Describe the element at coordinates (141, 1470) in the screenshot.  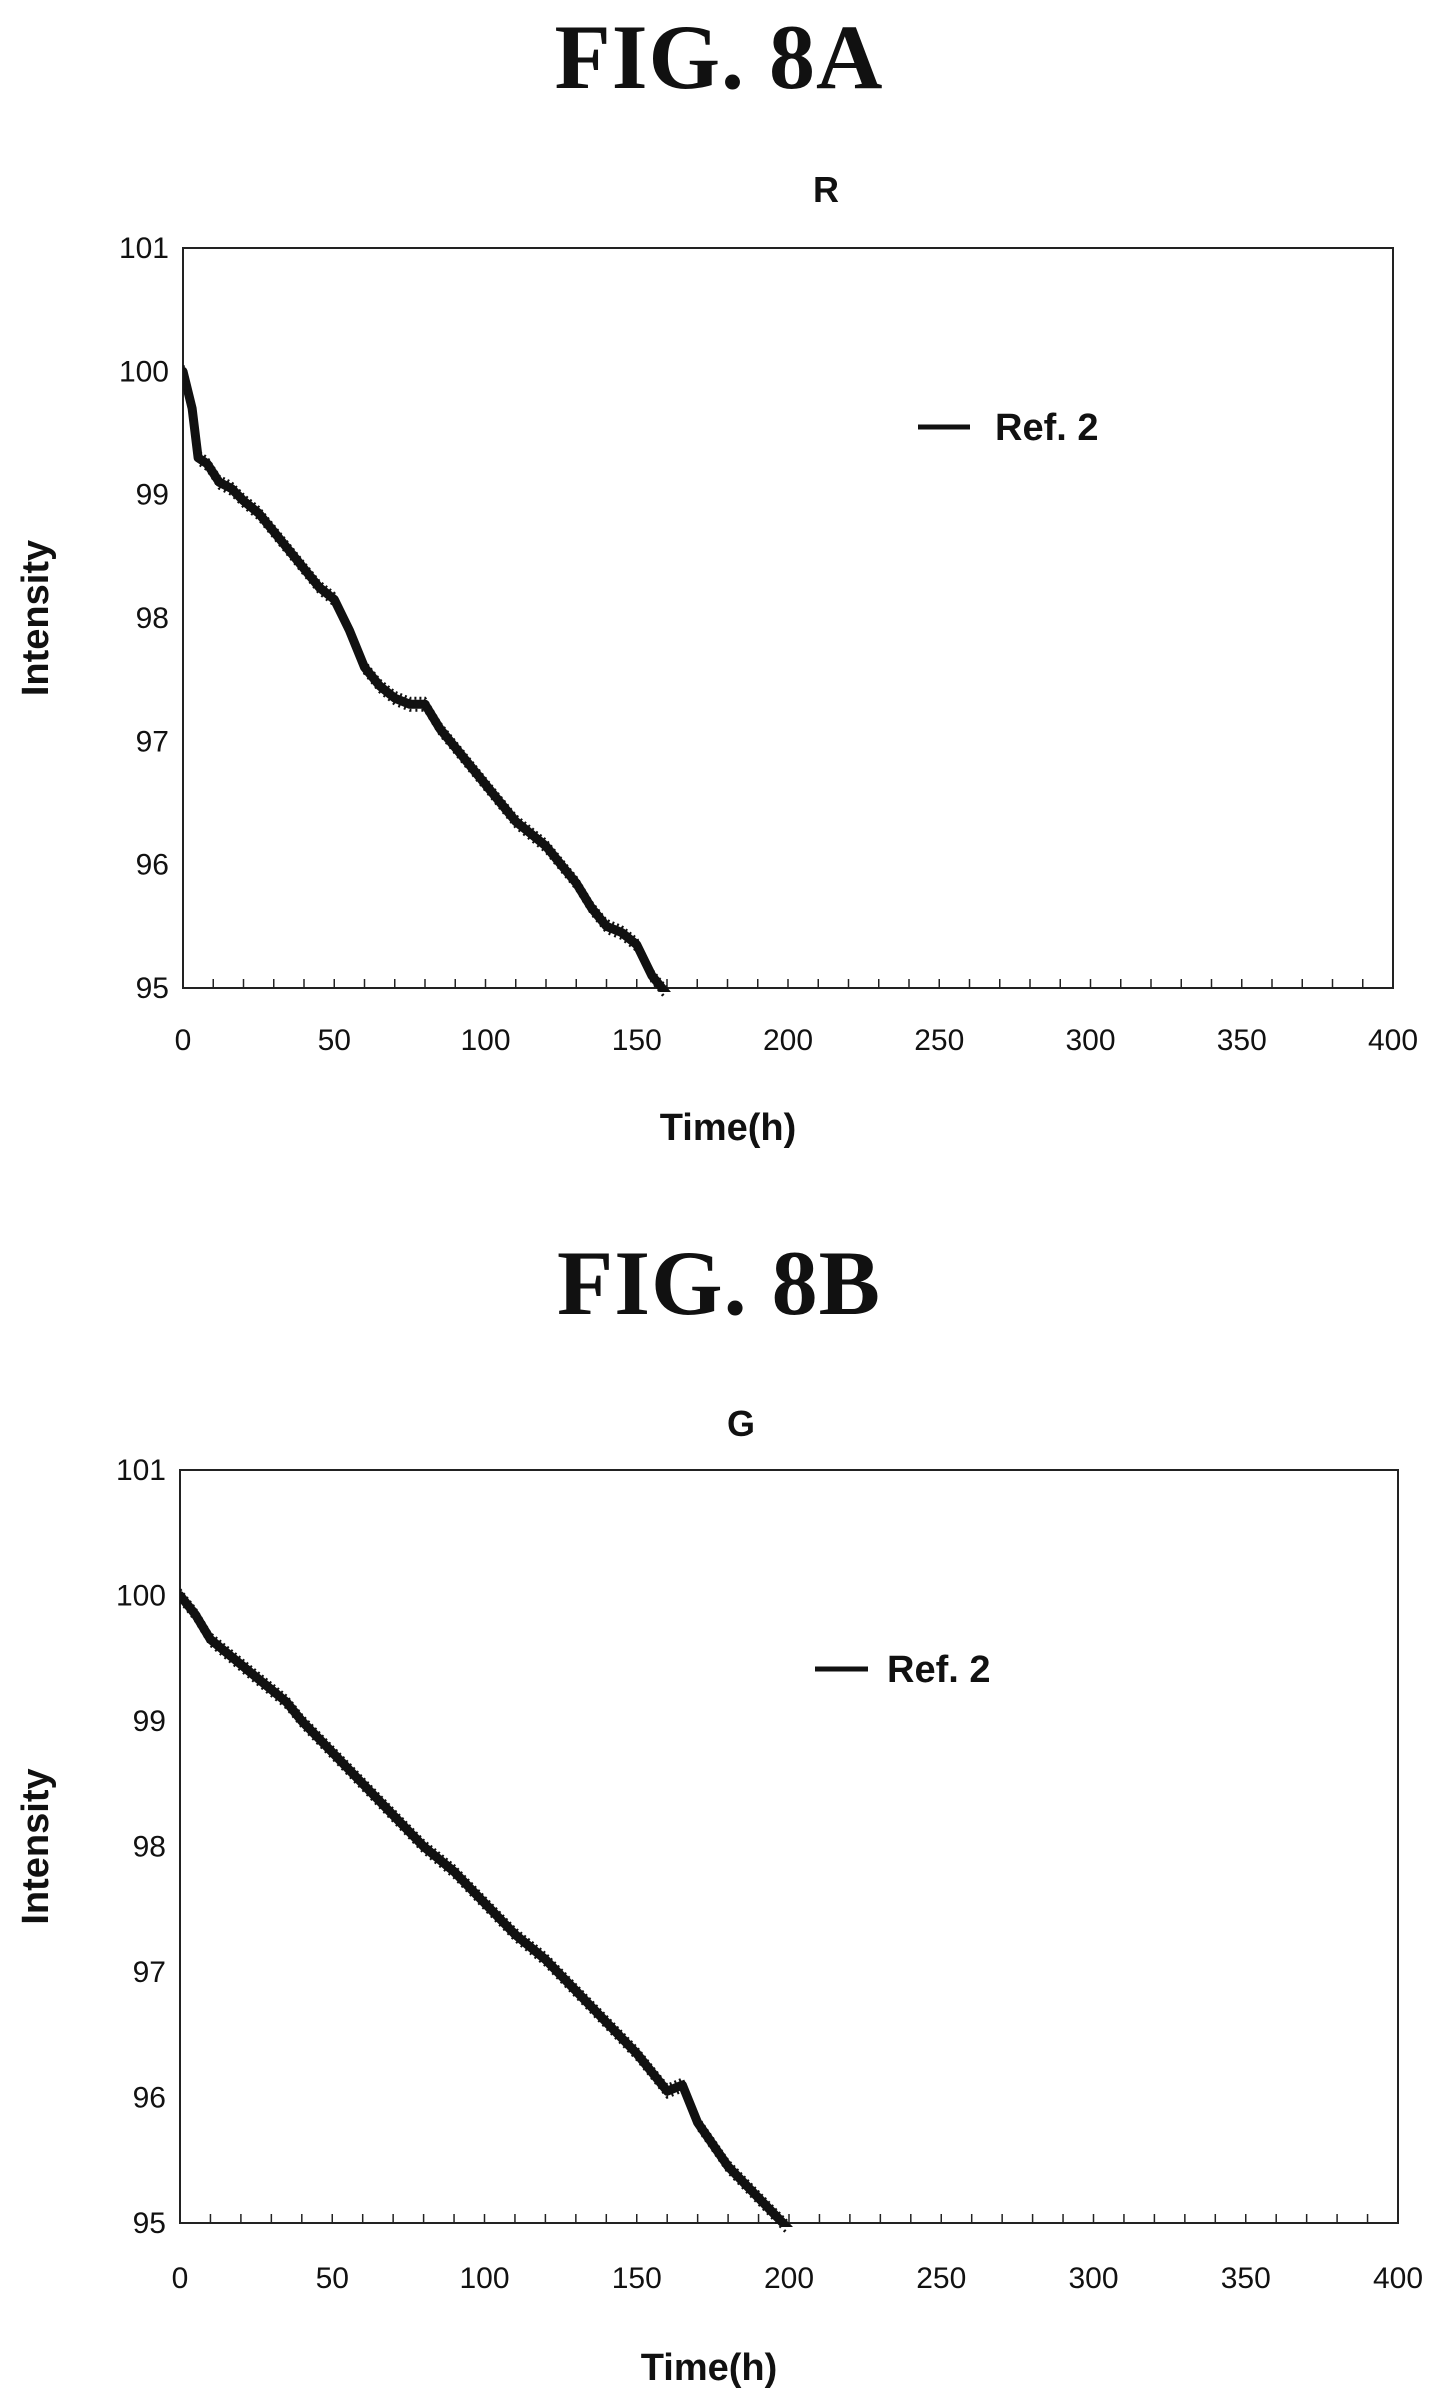
I see `y-tick-label: 101` at that location.